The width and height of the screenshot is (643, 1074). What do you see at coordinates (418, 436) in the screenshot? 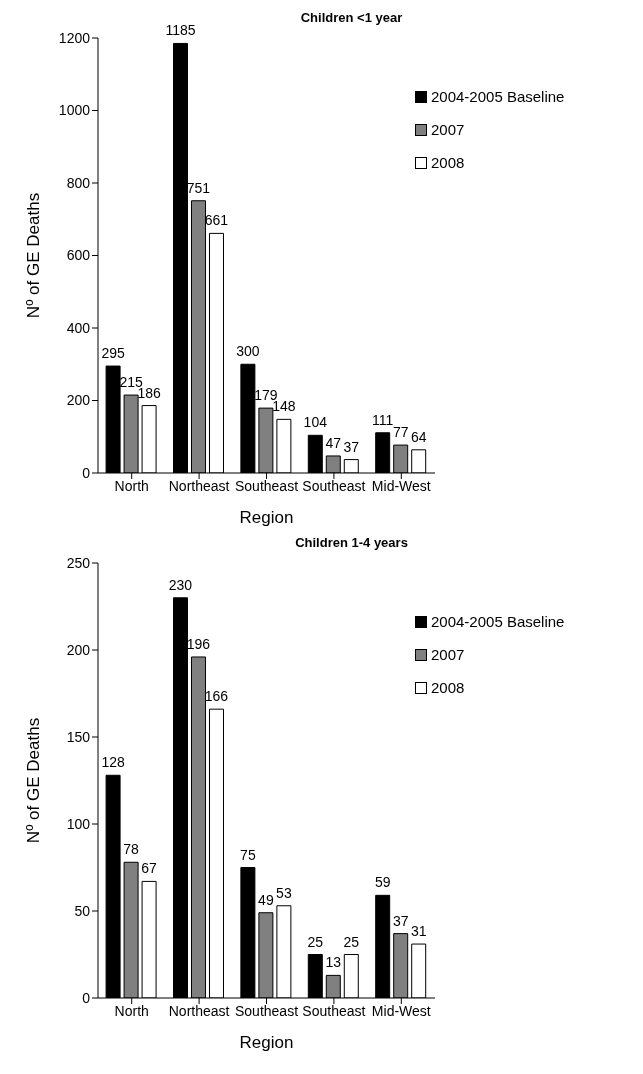
I see `data-label: 64` at bounding box center [418, 436].